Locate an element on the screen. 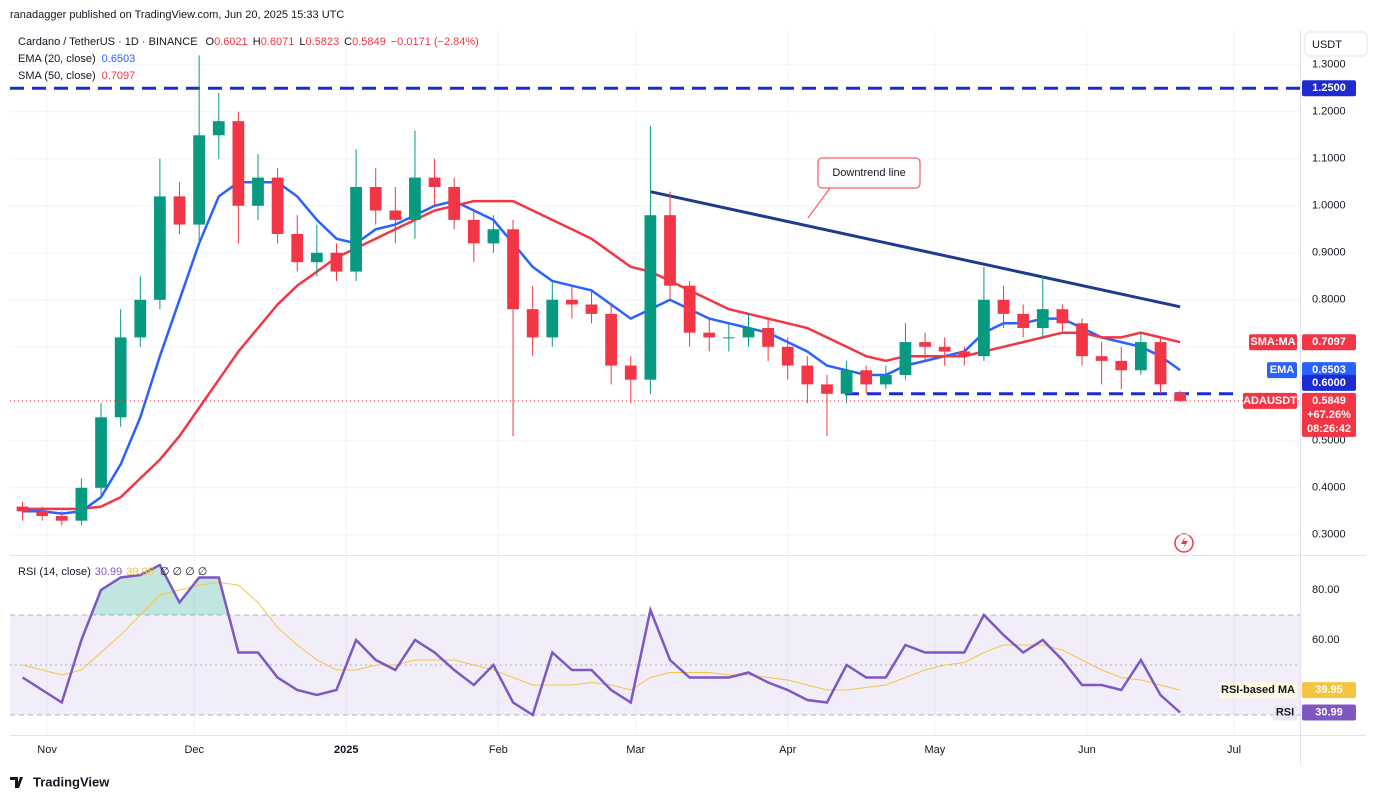 Image resolution: width=1376 pixels, height=801 pixels. overlay-value-tag: 0.6503 is located at coordinates (1329, 370).